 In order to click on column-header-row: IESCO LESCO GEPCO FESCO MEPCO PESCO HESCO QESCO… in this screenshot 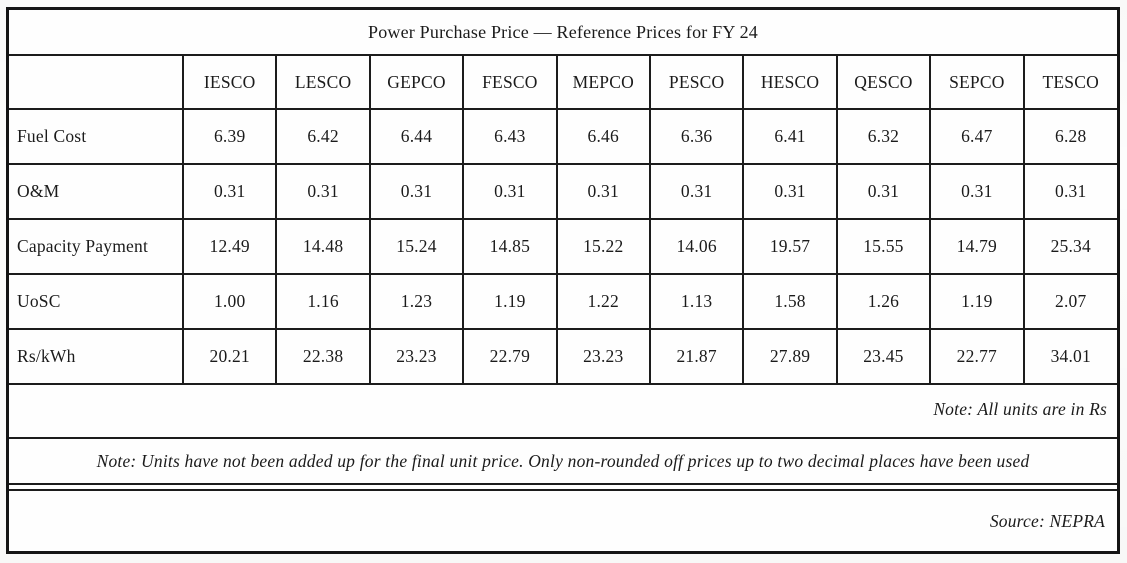, I will do `click(563, 82)`.